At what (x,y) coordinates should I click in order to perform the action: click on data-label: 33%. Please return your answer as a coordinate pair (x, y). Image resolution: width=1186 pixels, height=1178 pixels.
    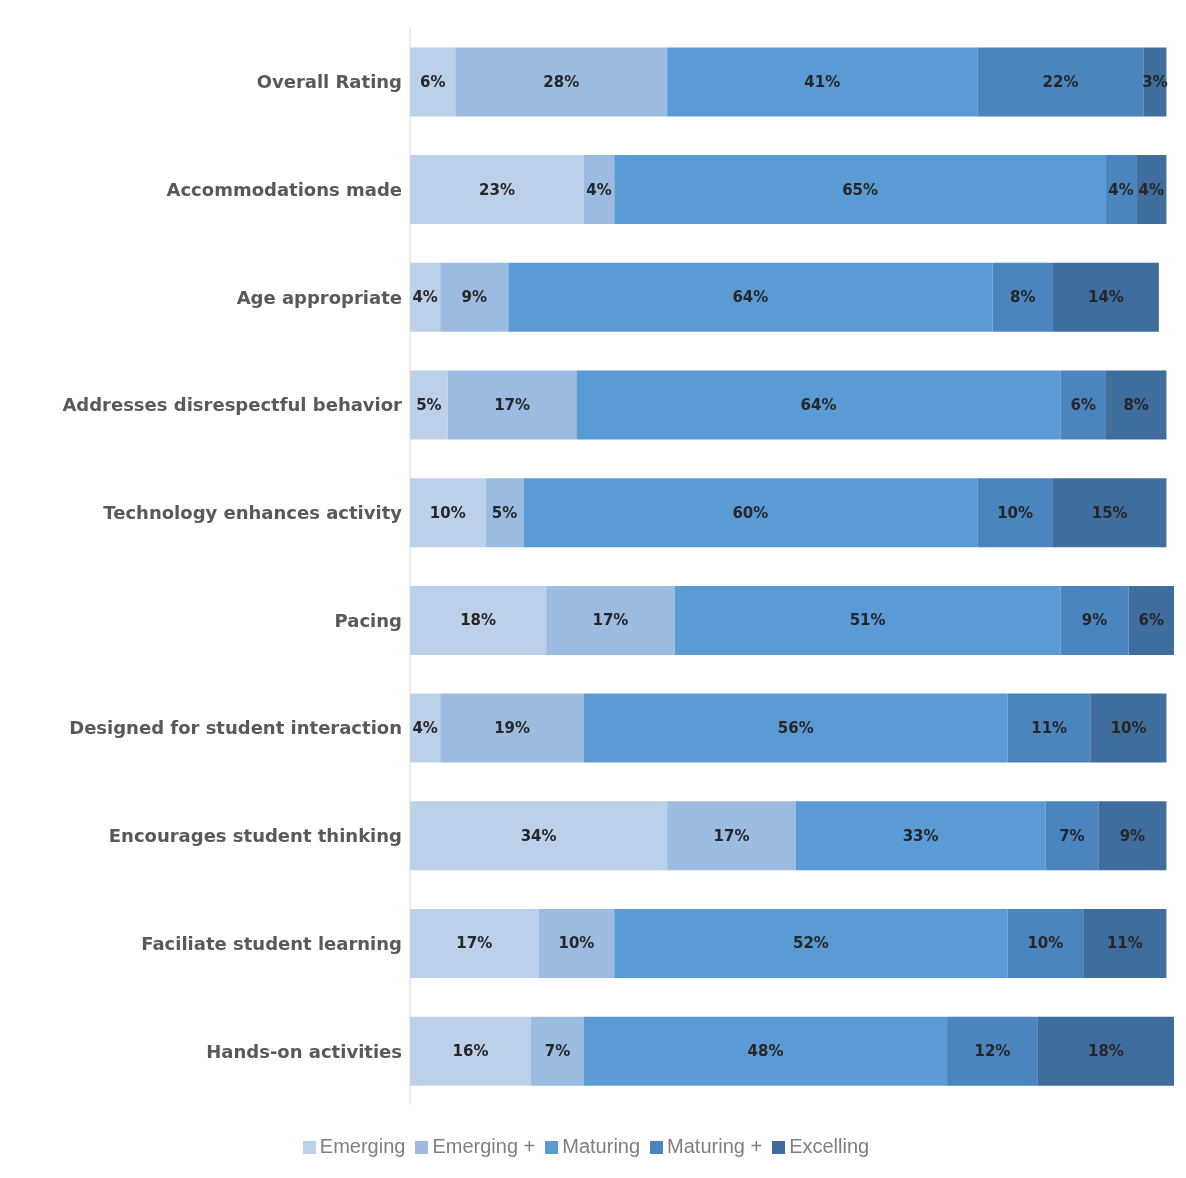
    Looking at the image, I should click on (920, 835).